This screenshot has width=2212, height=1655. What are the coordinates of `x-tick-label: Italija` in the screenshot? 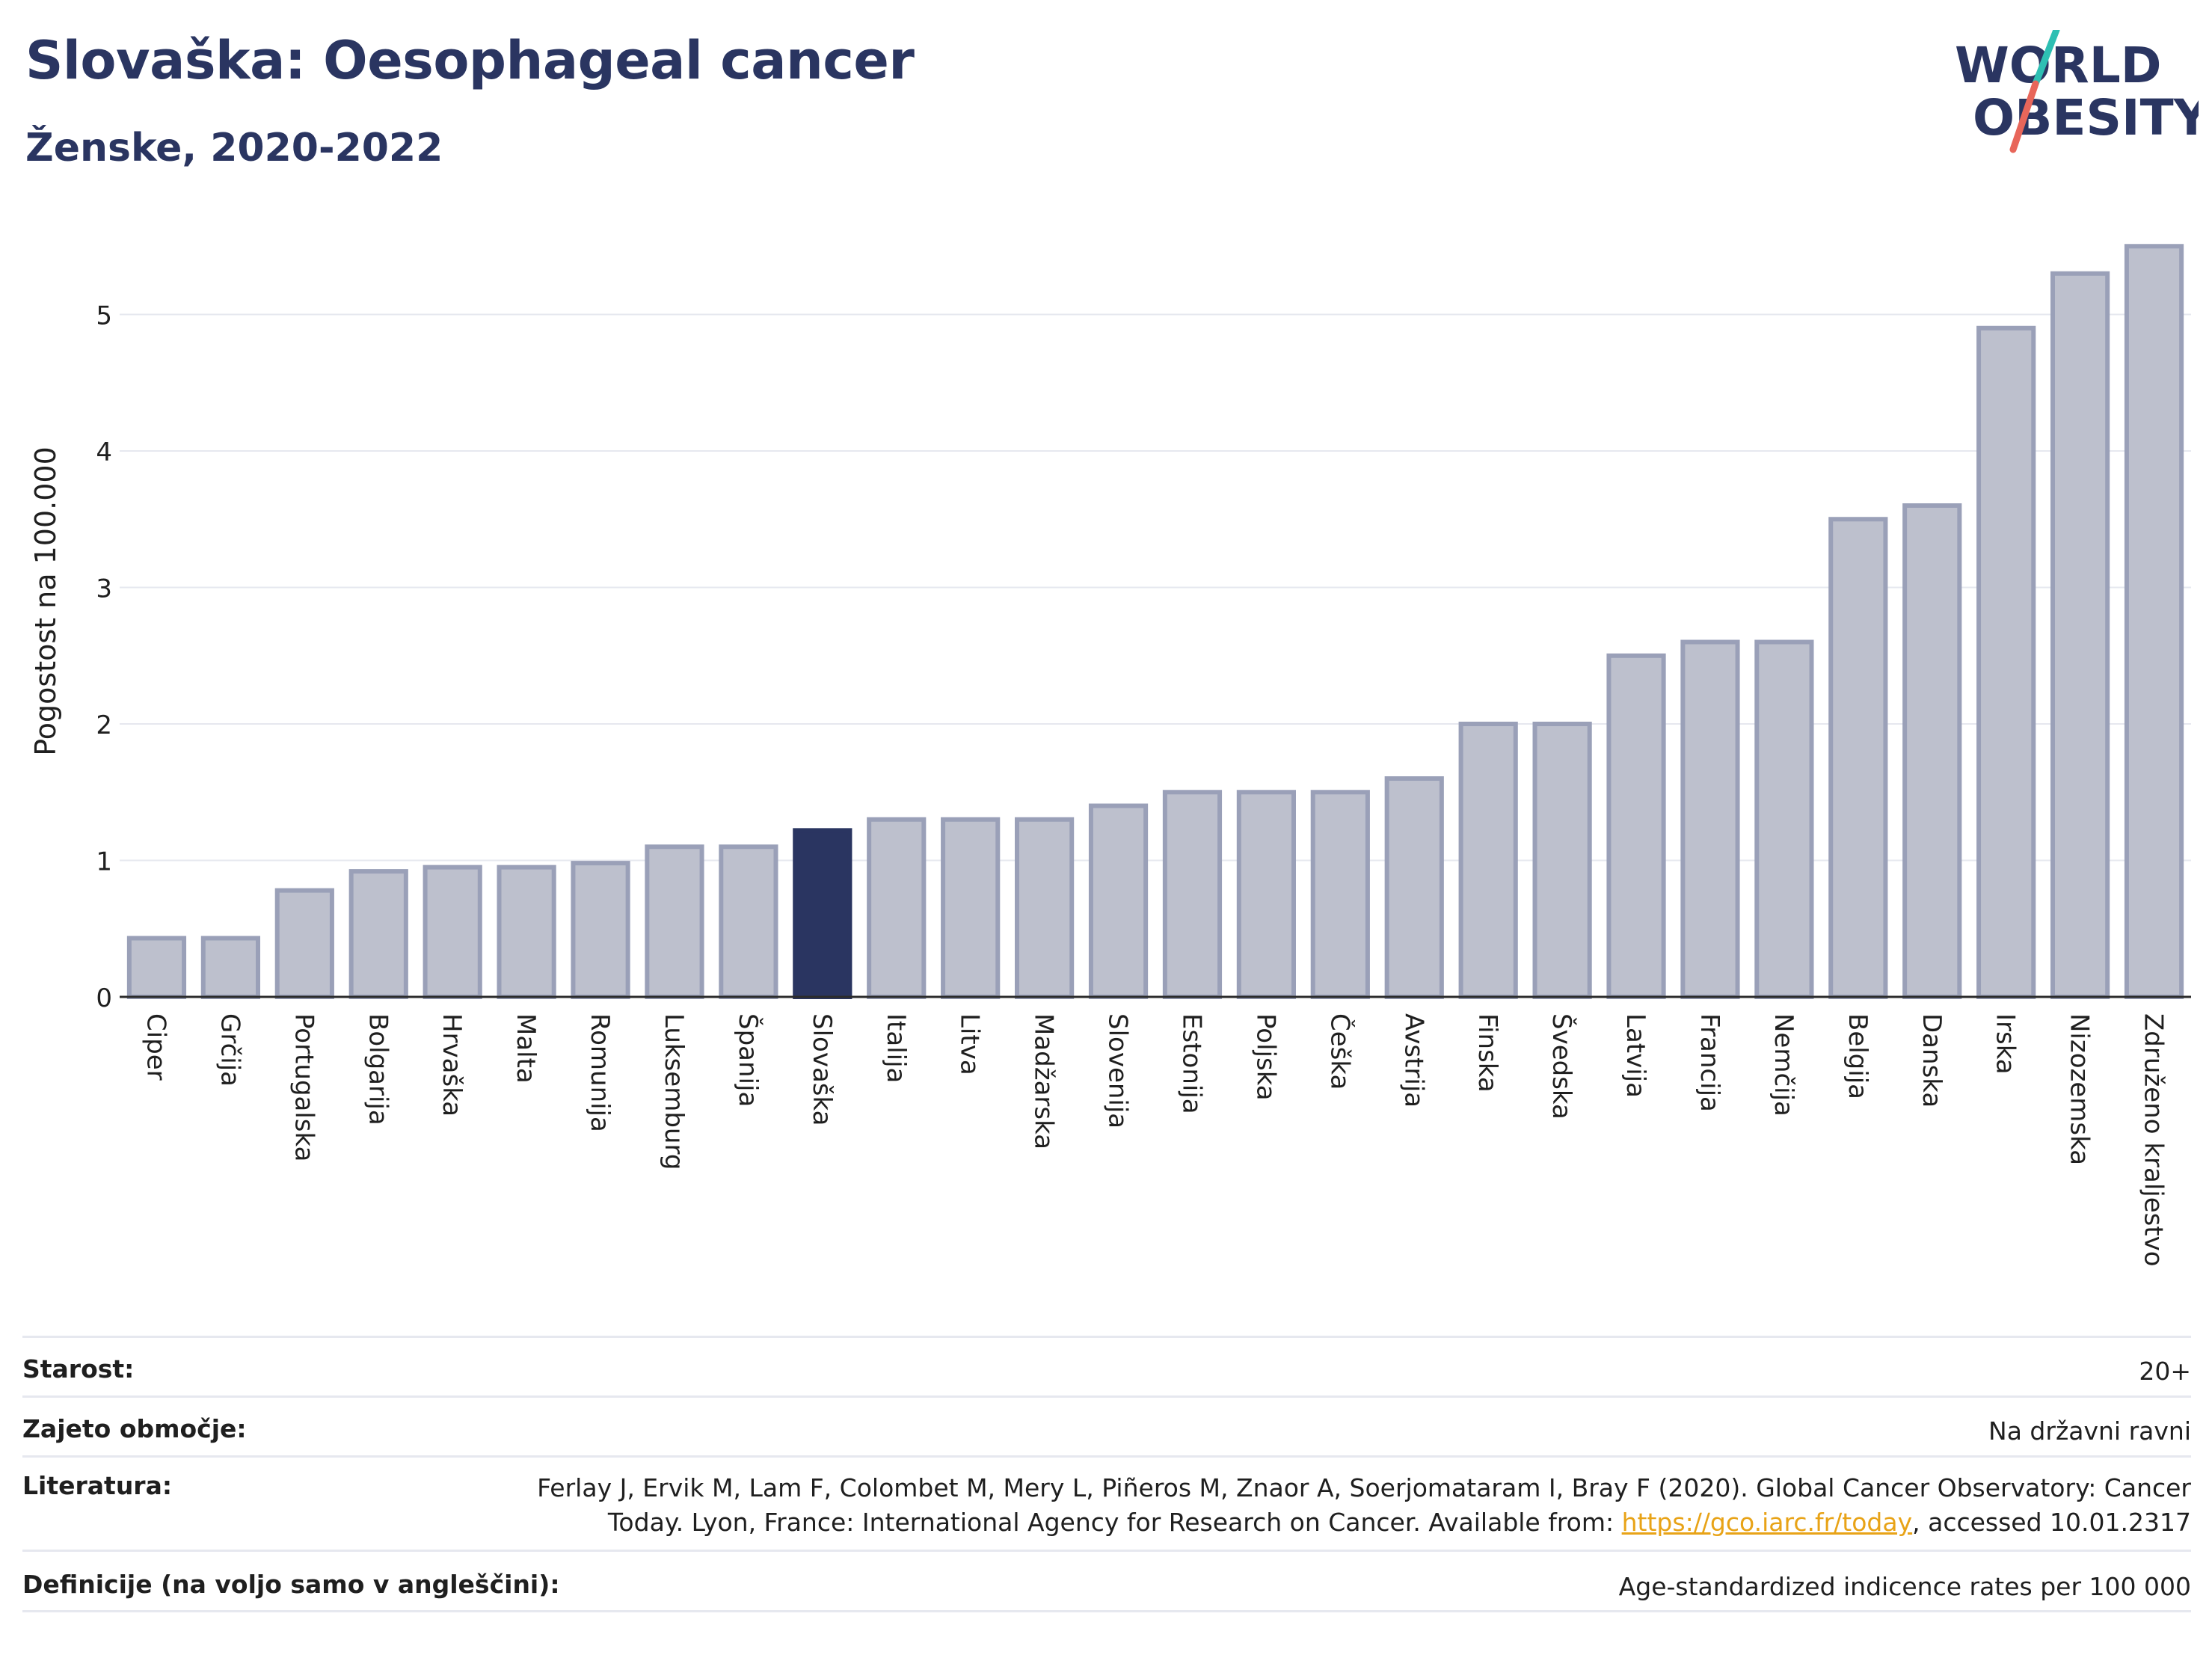 It's located at (896, 1048).